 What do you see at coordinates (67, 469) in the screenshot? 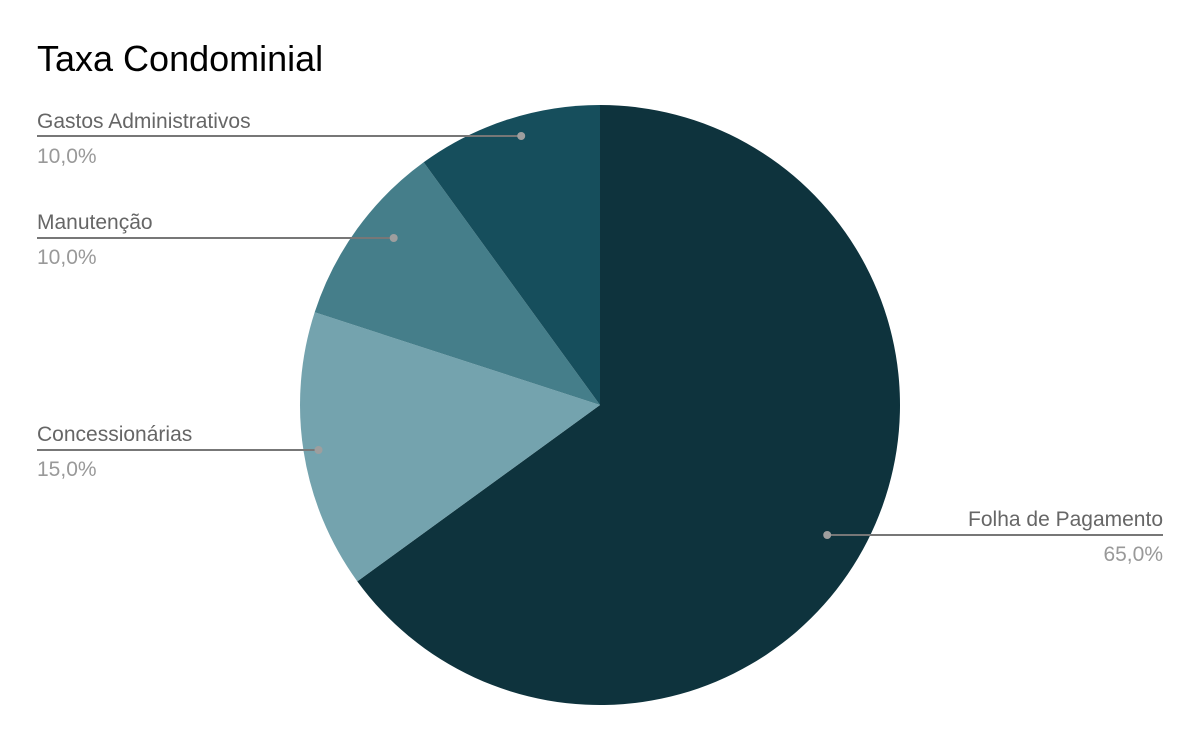
I see `slice-value-concessionarias: 15,0%` at bounding box center [67, 469].